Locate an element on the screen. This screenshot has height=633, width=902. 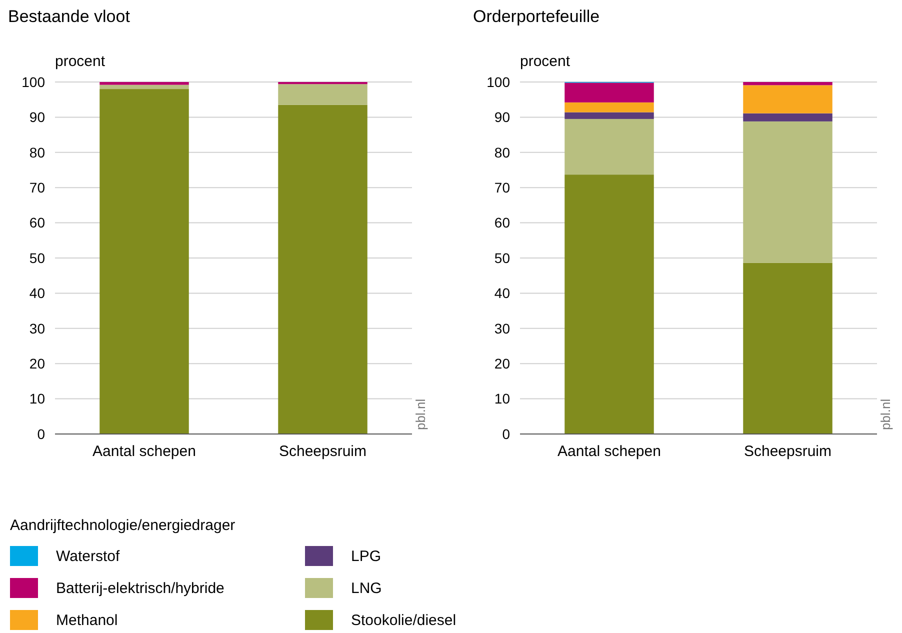
legend-label: Batterij-elektrisch/hybride is located at coordinates (140, 588).